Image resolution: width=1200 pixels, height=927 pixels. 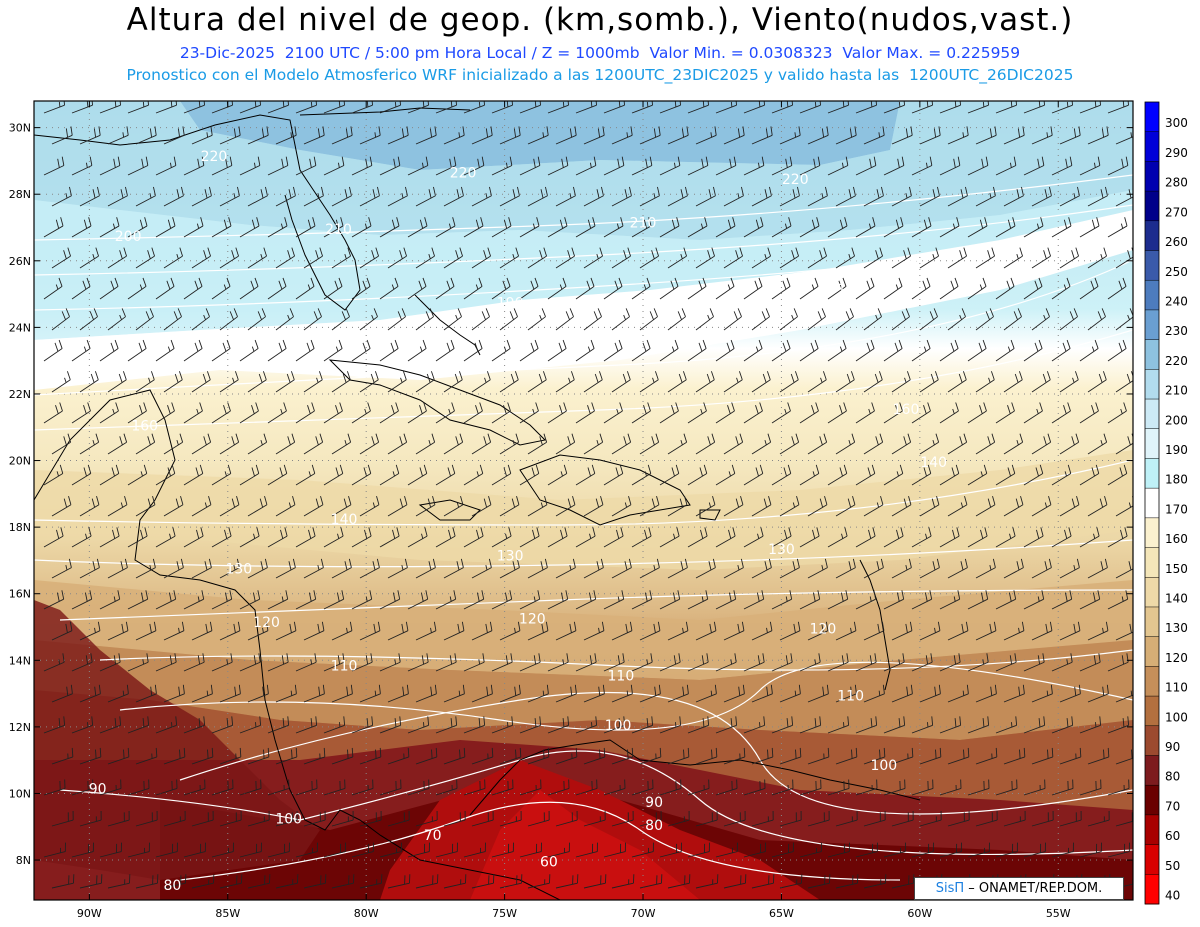 I want to click on lat-label: 18N, so click(x=20, y=527).